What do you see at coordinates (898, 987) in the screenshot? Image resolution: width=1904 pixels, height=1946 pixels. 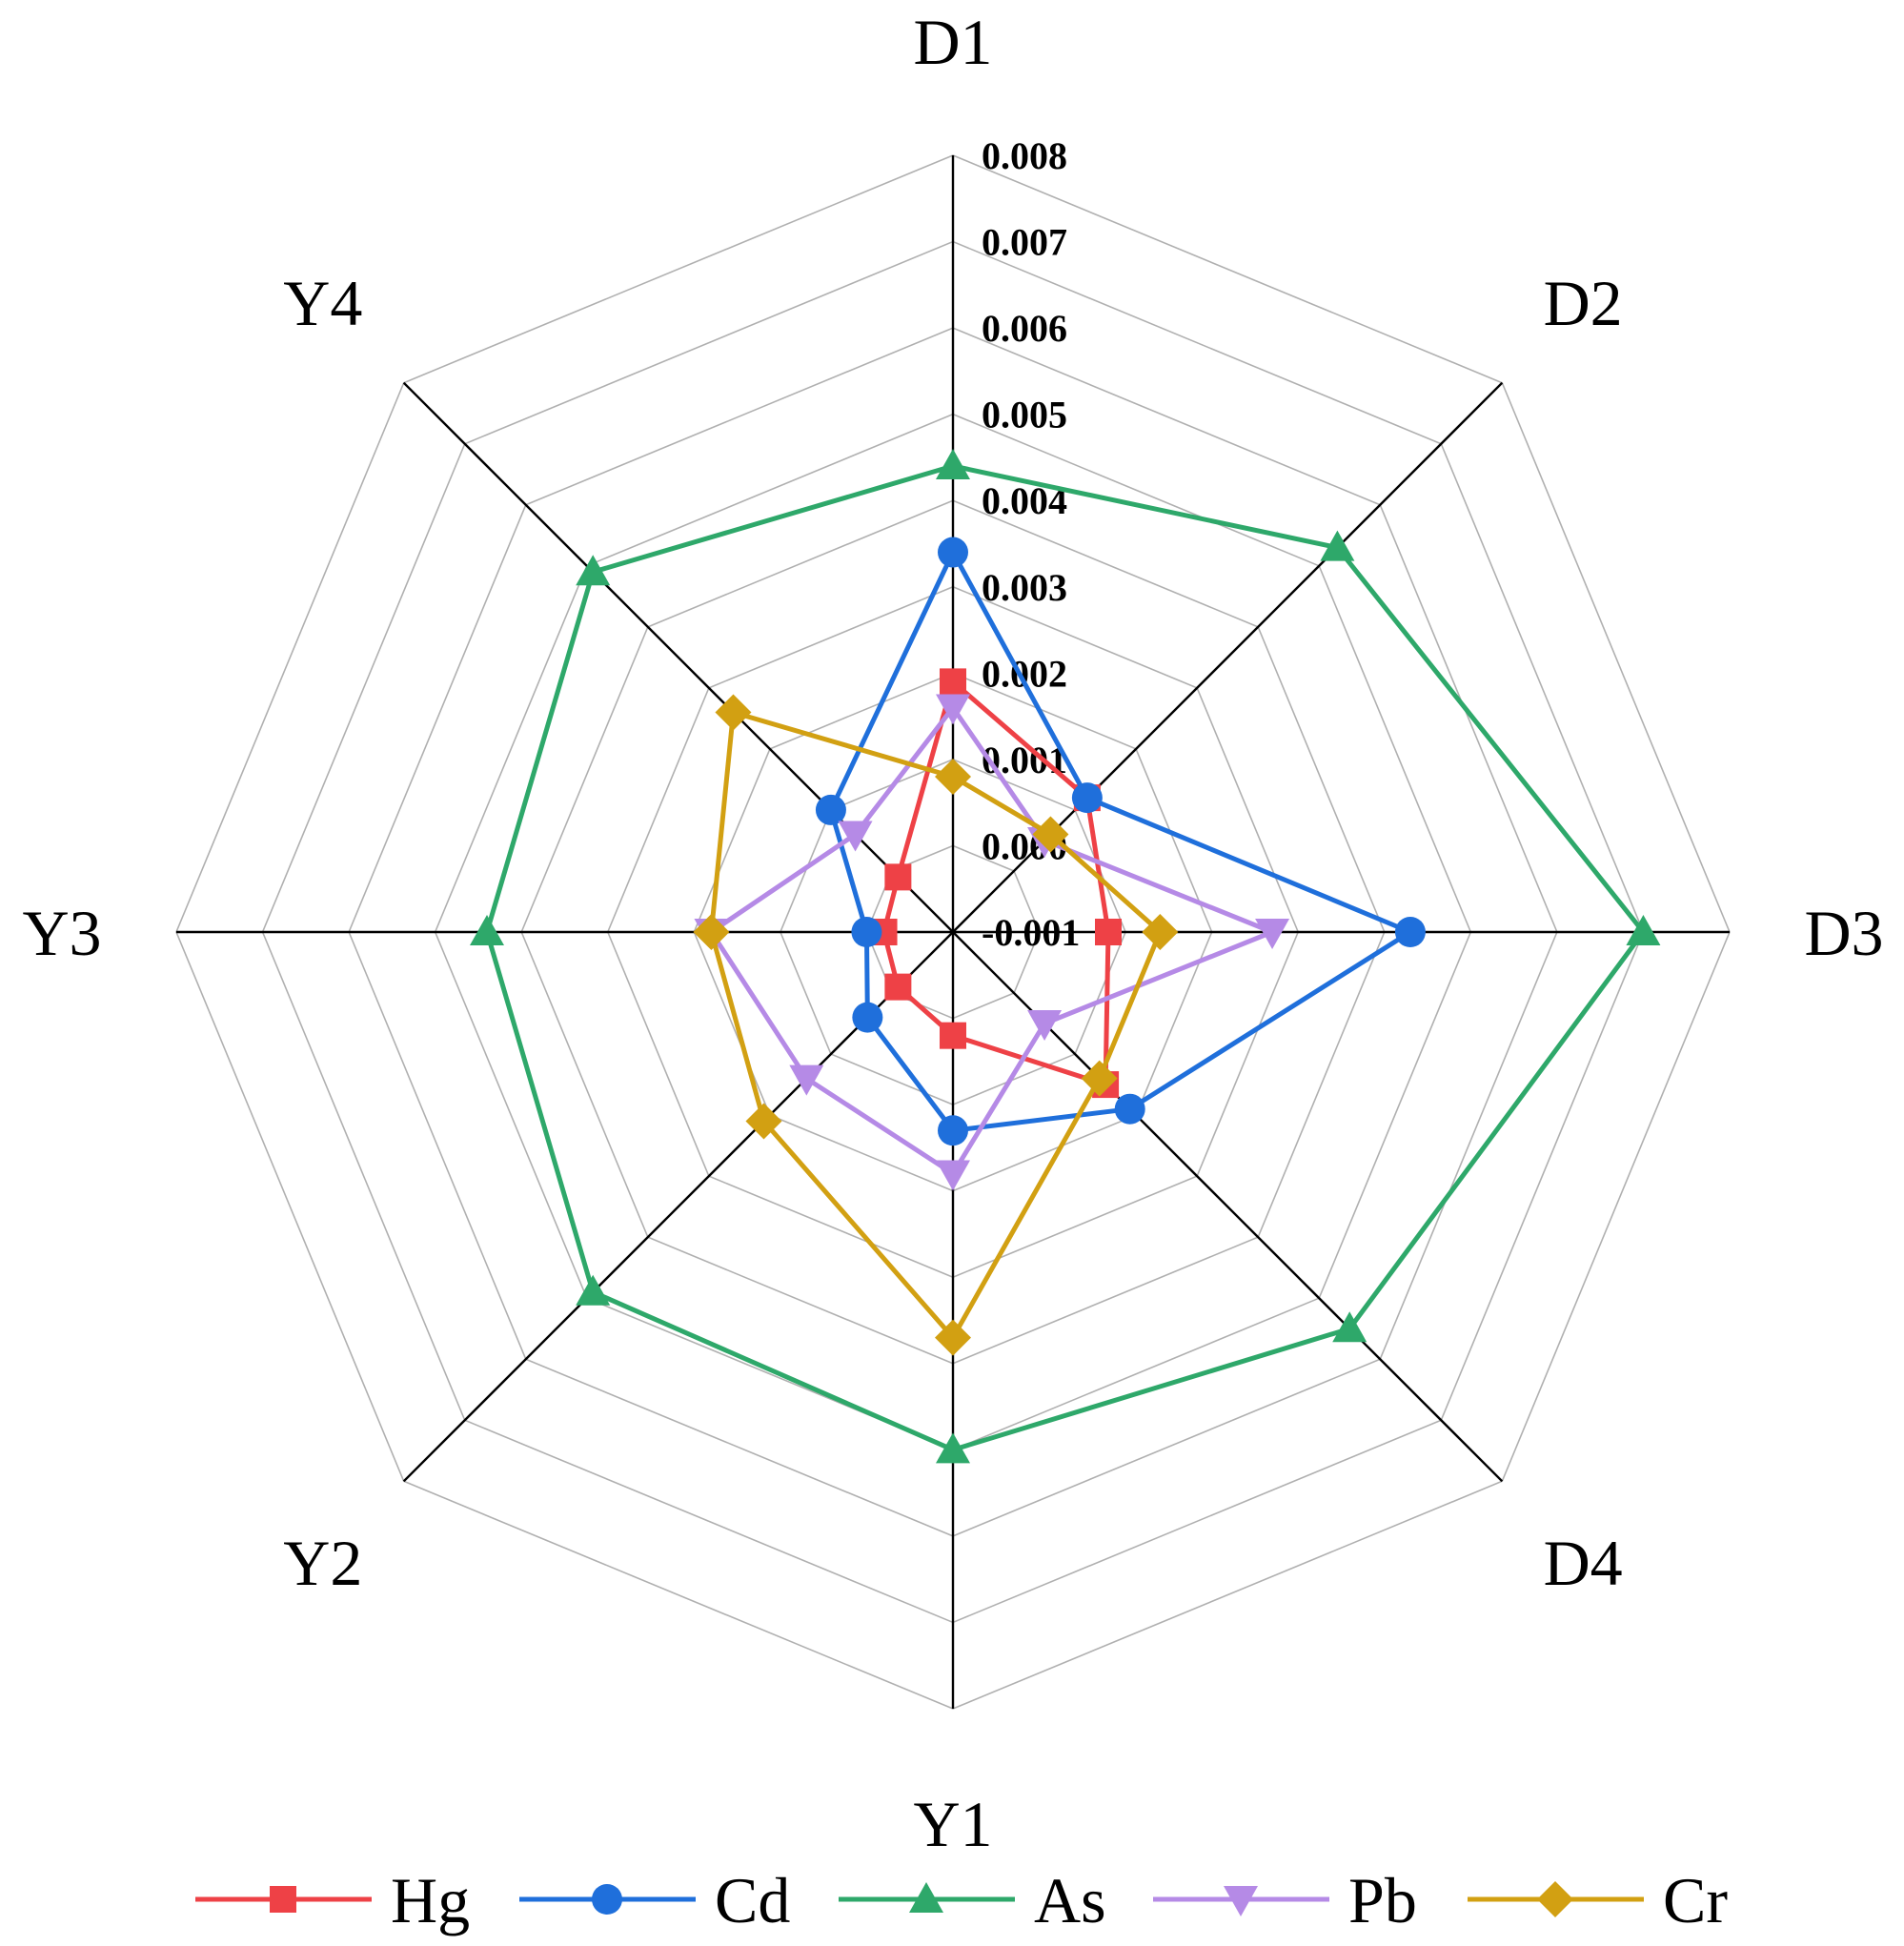 I see `point-hg-y2` at bounding box center [898, 987].